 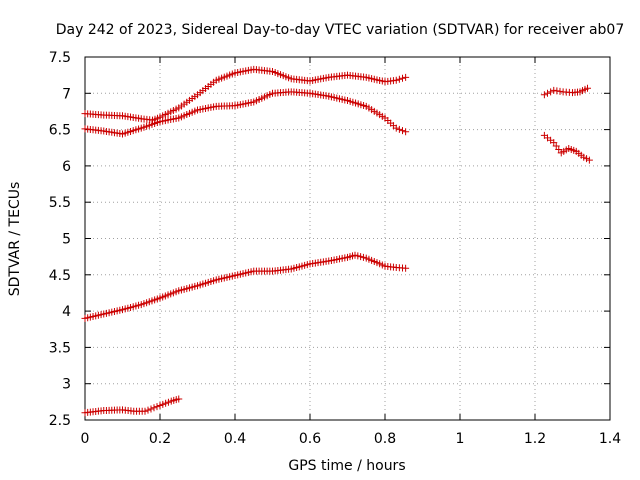 I want to click on y-tick-label: 4.5, so click(x=60, y=276).